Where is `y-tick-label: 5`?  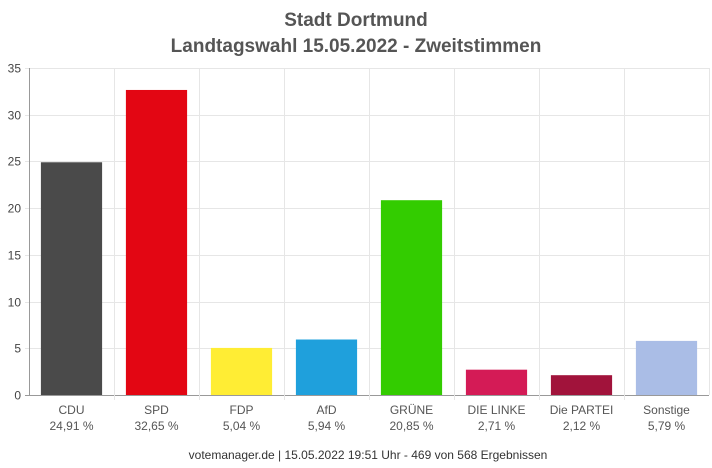 y-tick-label: 5 is located at coordinates (17, 349).